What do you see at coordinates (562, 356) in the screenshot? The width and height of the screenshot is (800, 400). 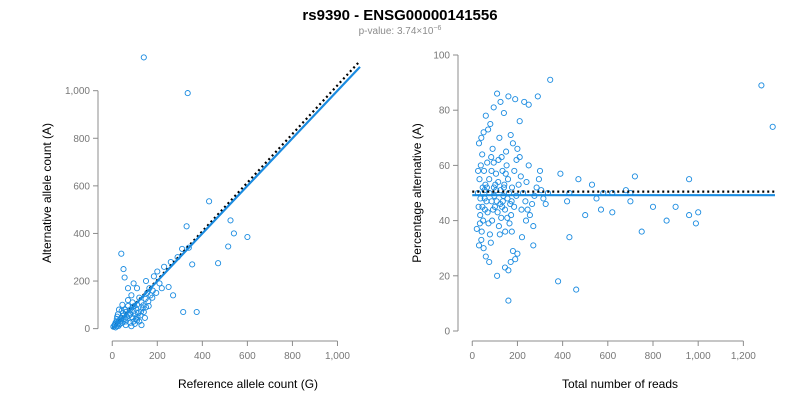 I see `x-tick-label: 400` at bounding box center [562, 356].